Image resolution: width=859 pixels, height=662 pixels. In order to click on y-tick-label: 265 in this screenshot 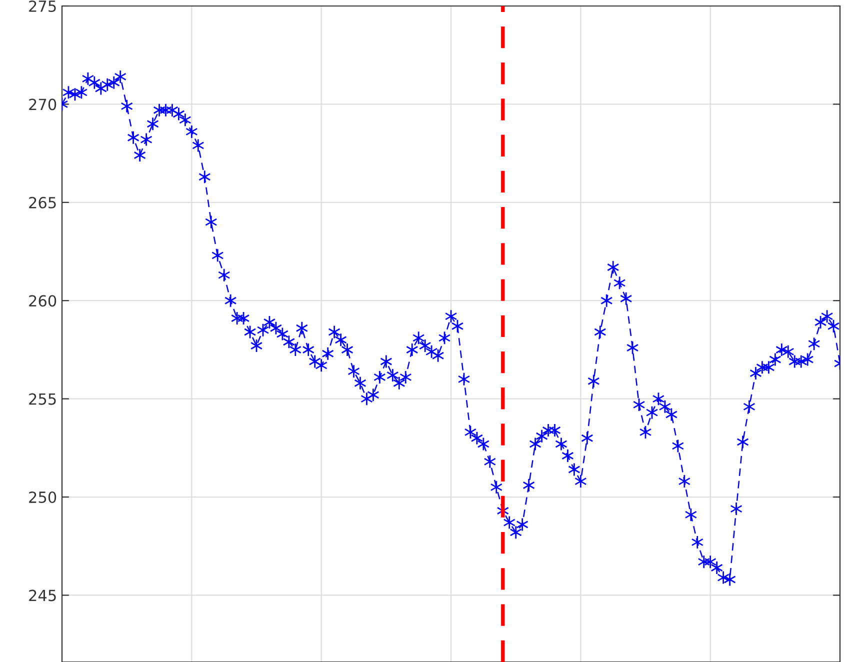, I will do `click(42, 202)`.